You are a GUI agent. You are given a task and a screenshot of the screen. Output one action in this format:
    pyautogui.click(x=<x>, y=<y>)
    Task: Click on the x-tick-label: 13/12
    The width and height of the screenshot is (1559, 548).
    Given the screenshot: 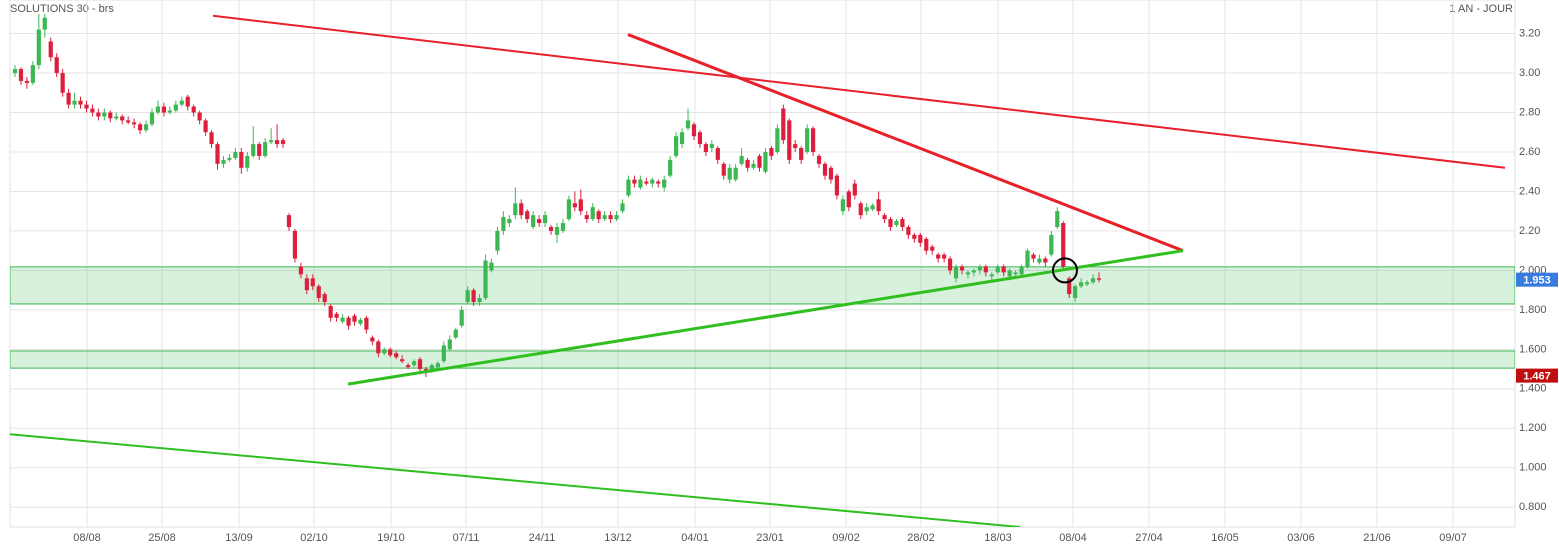 What is the action you would take?
    pyautogui.click(x=618, y=538)
    